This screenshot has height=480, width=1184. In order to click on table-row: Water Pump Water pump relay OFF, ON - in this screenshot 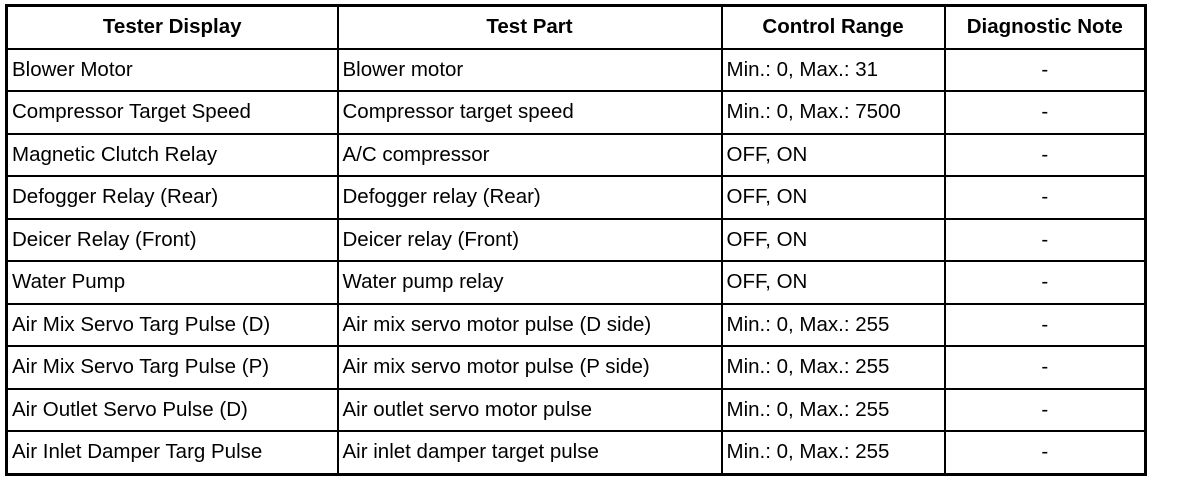, I will do `click(576, 282)`.